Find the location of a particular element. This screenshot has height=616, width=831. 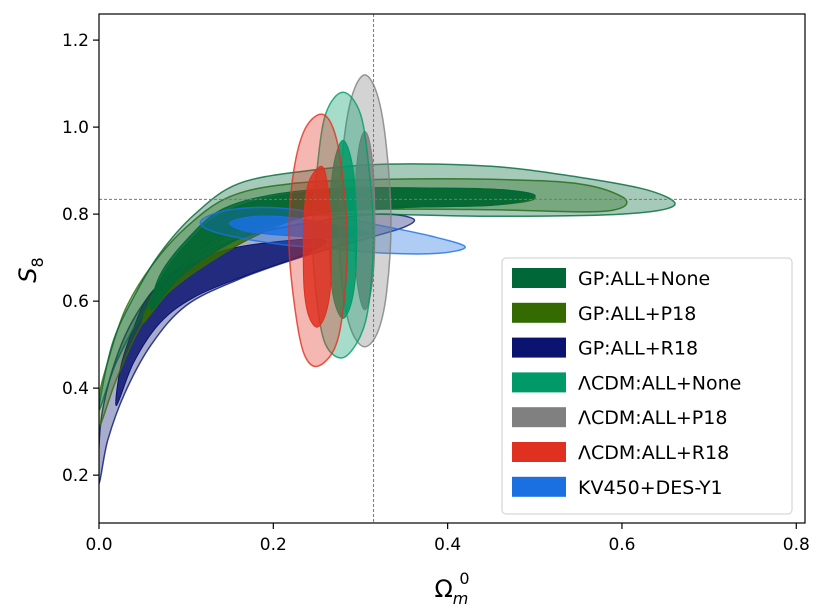

x-axis-label-sub: m is located at coordinates (461, 598).